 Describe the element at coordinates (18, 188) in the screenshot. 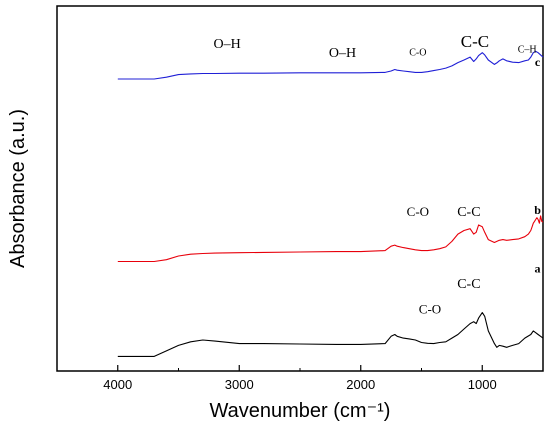

I see `y-axis-title: Absorbance (a.u.)` at that location.